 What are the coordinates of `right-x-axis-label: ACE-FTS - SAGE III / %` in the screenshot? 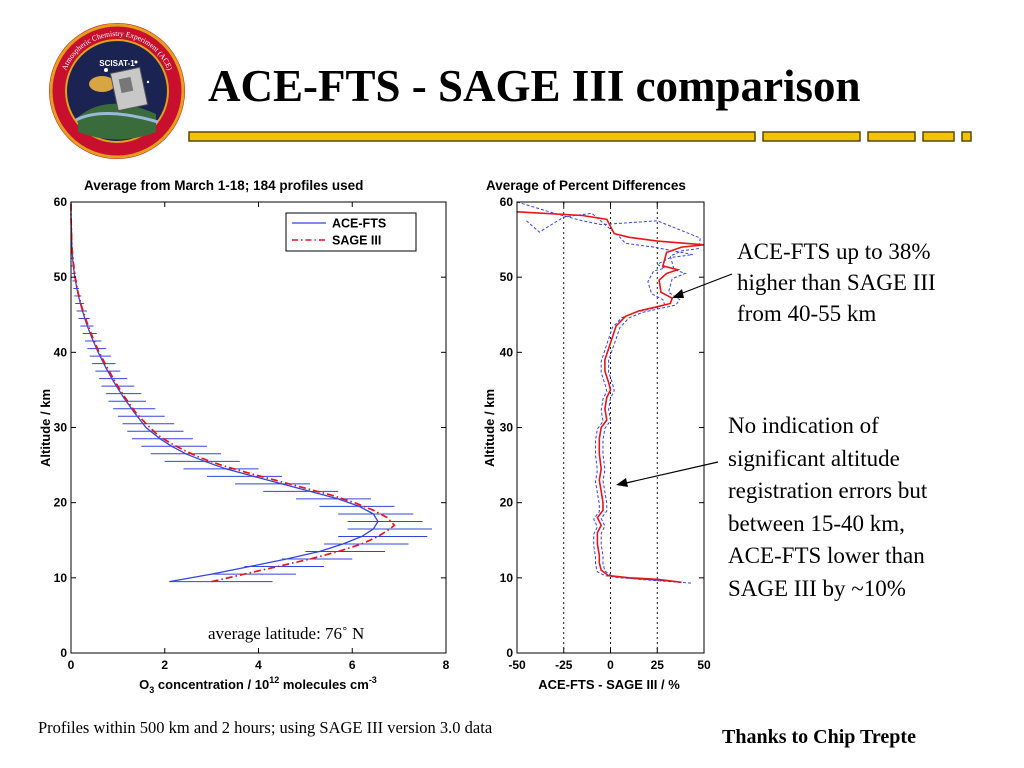 It's located at (609, 684).